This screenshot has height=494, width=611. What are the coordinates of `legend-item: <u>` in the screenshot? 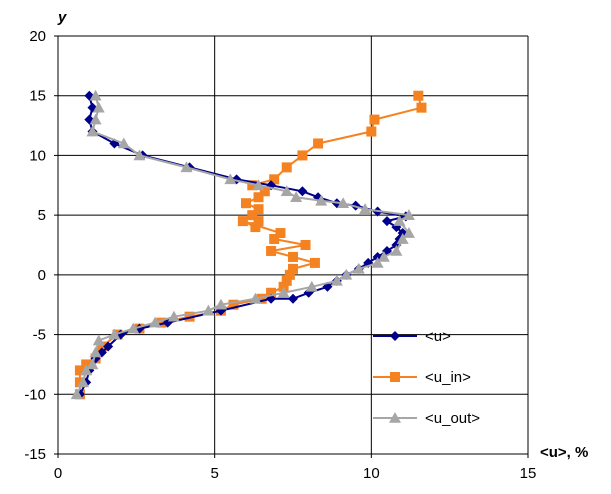 It's located at (412, 336).